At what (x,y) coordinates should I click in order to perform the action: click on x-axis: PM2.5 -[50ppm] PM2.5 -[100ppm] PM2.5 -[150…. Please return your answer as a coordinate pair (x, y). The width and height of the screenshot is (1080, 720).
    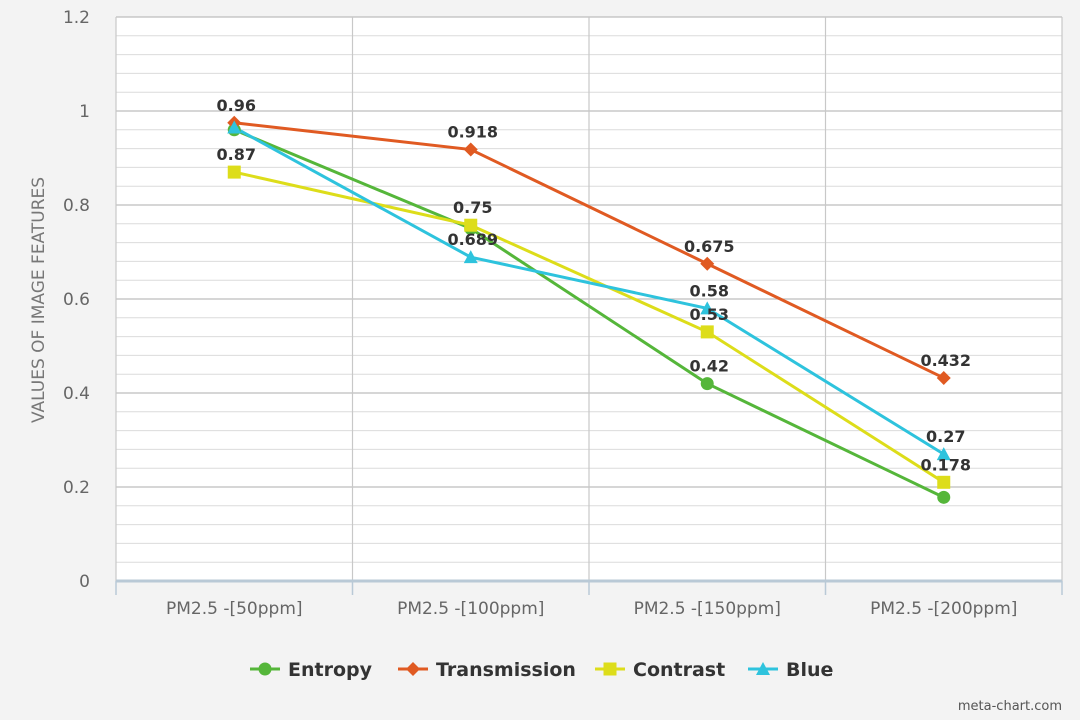
    Looking at the image, I should click on (589, 599).